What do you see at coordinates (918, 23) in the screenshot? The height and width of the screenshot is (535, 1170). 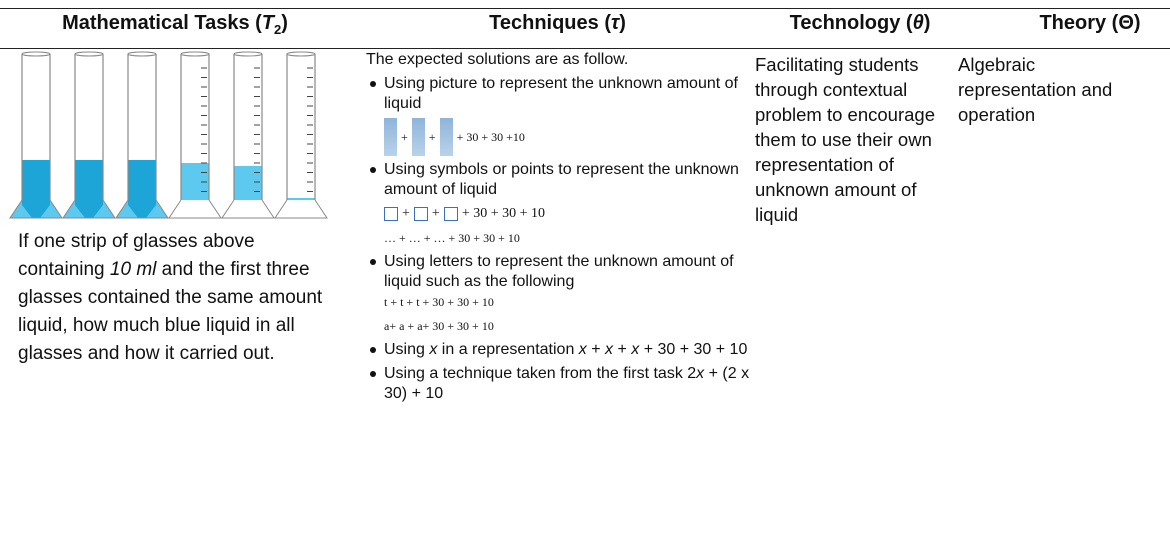 I see `header-symbol: θ` at bounding box center [918, 23].